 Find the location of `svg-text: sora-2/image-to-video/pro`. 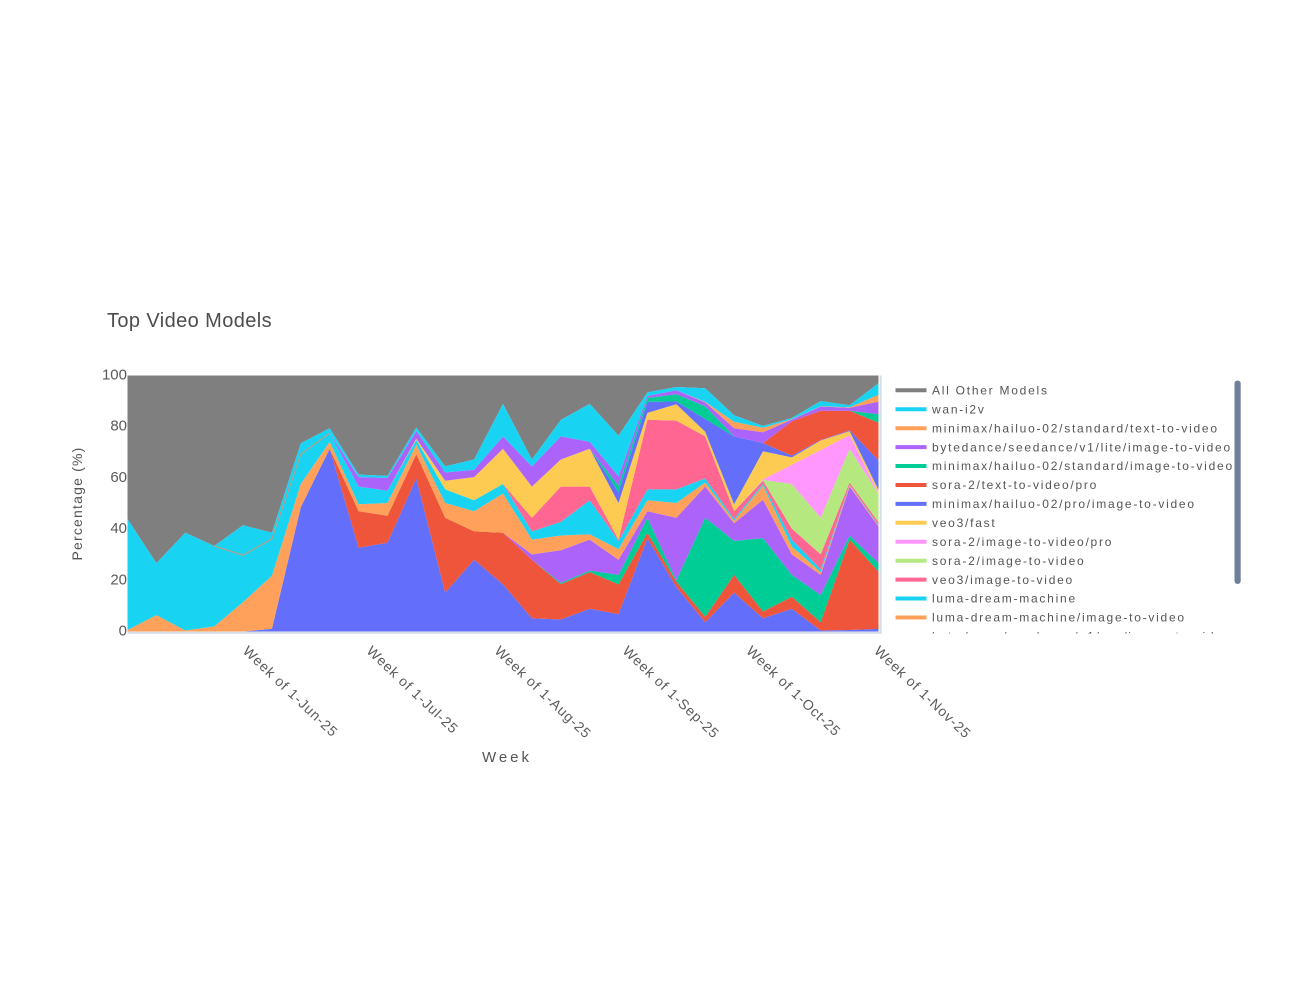

svg-text: sora-2/image-to-video/pro is located at coordinates (1022, 542).